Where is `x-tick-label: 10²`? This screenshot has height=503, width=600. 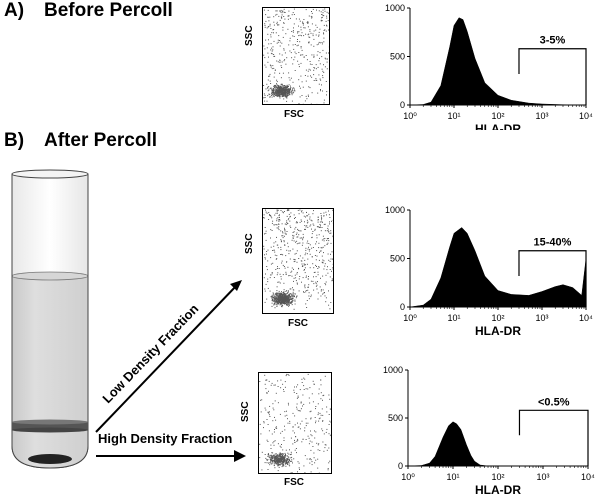
x-tick-label: 10² is located at coordinates (497, 116).